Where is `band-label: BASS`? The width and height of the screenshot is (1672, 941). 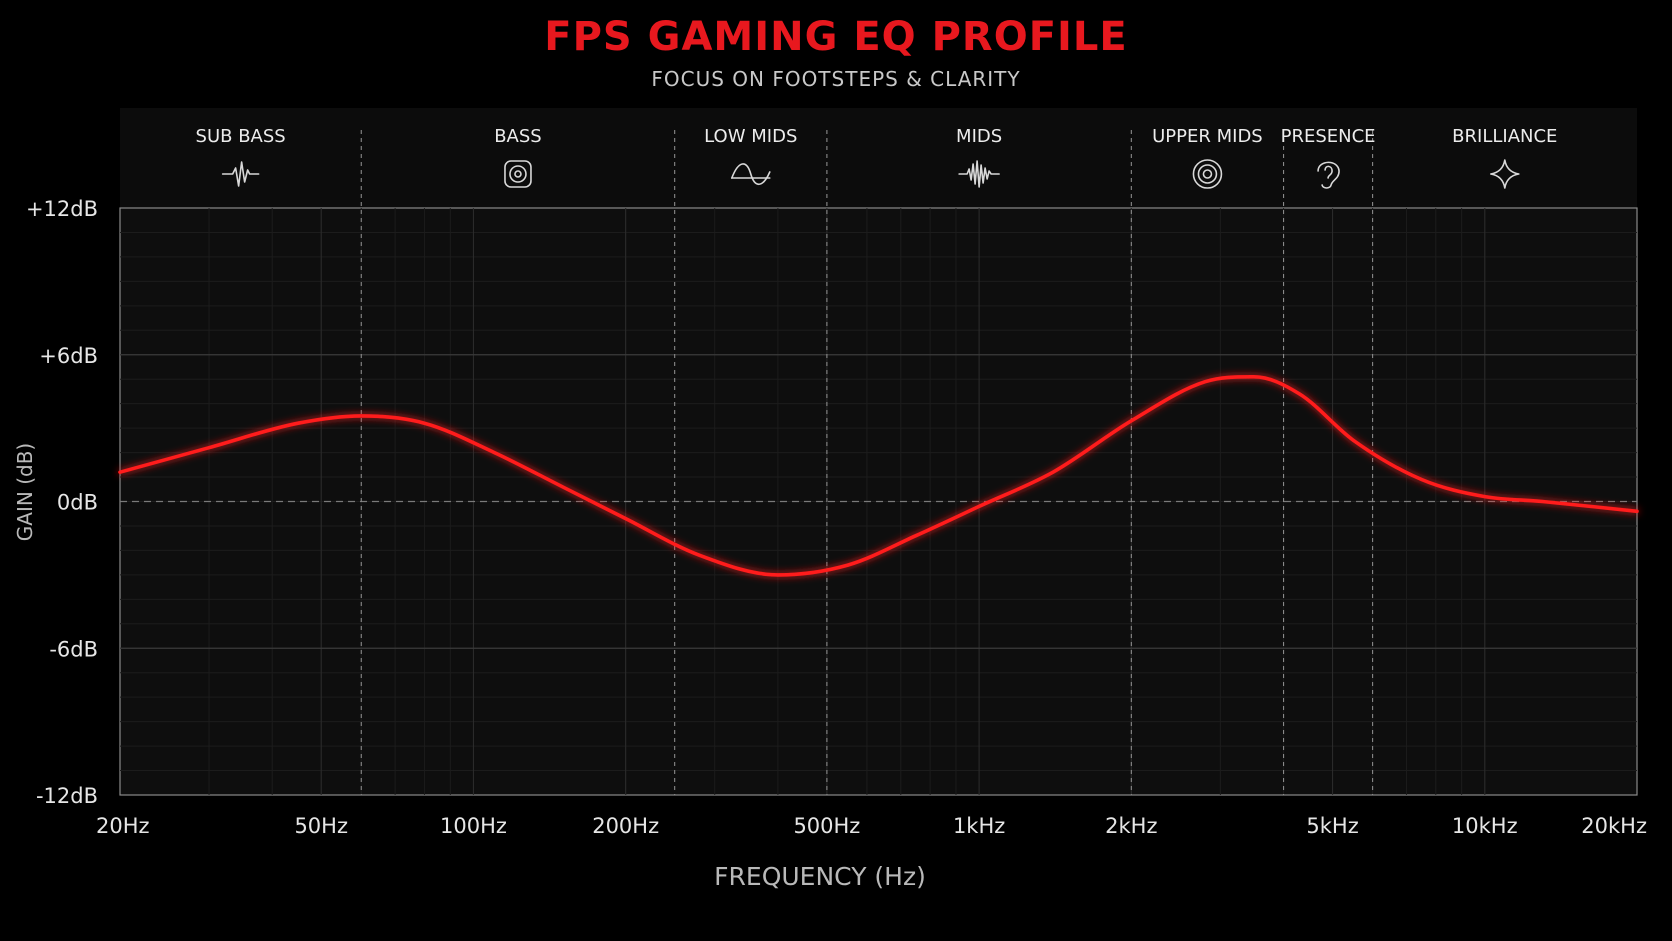
band-label: BASS is located at coordinates (518, 136).